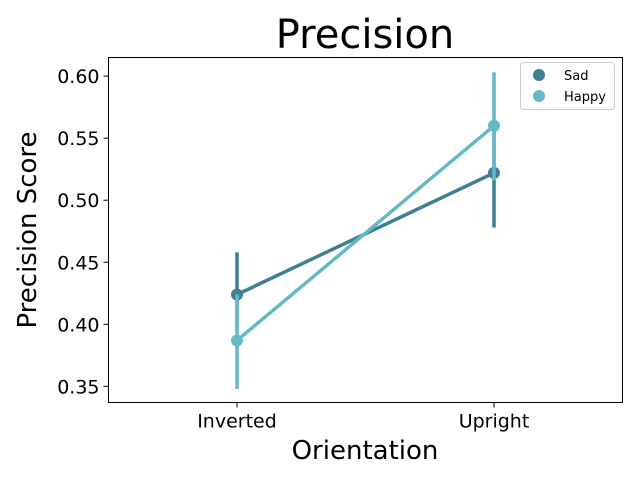 Image resolution: width=640 pixels, height=480 pixels. I want to click on y-tick-label: 0.35, so click(78, 387).